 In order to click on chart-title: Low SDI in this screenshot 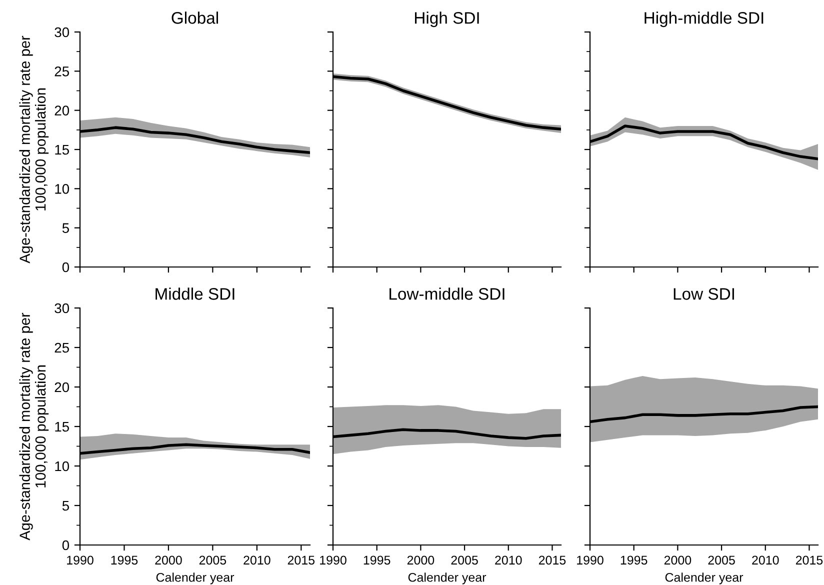, I will do `click(704, 294)`.